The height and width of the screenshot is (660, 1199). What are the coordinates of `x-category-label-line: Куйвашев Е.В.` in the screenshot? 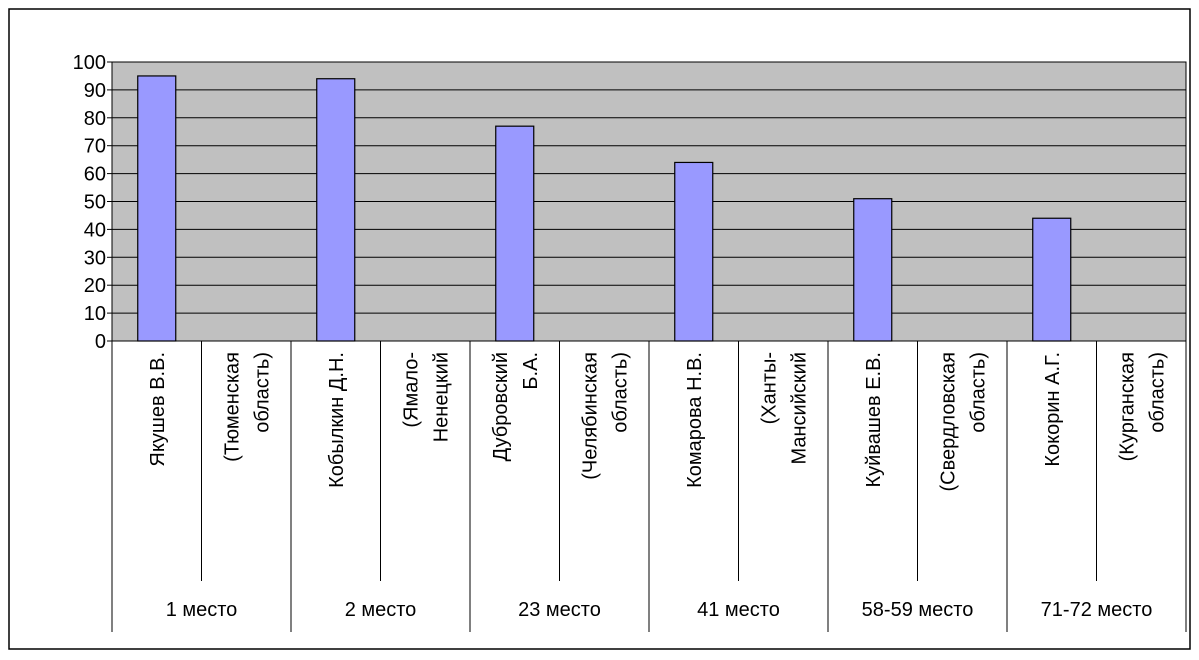 It's located at (874, 420).